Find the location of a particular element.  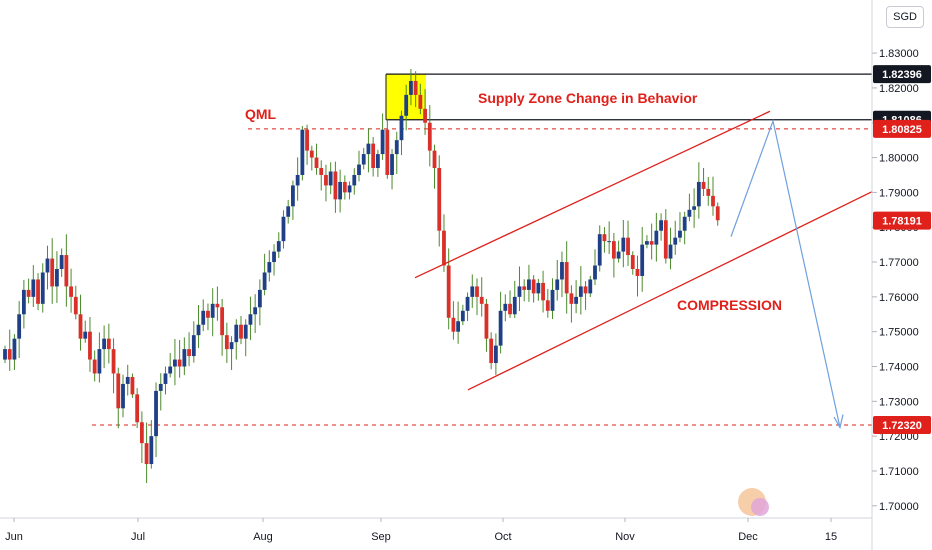

price-badge-label: 1.78191 is located at coordinates (902, 222).